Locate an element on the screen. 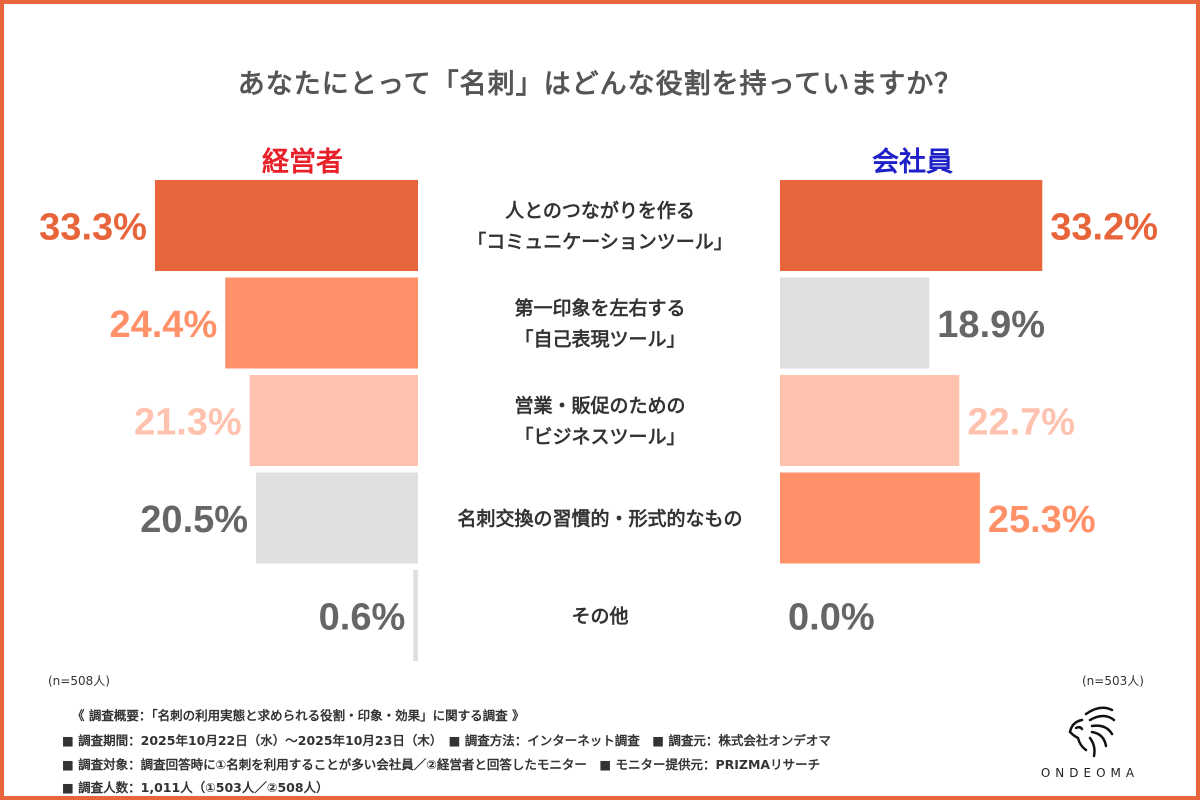  category-label: その他 is located at coordinates (599, 616).